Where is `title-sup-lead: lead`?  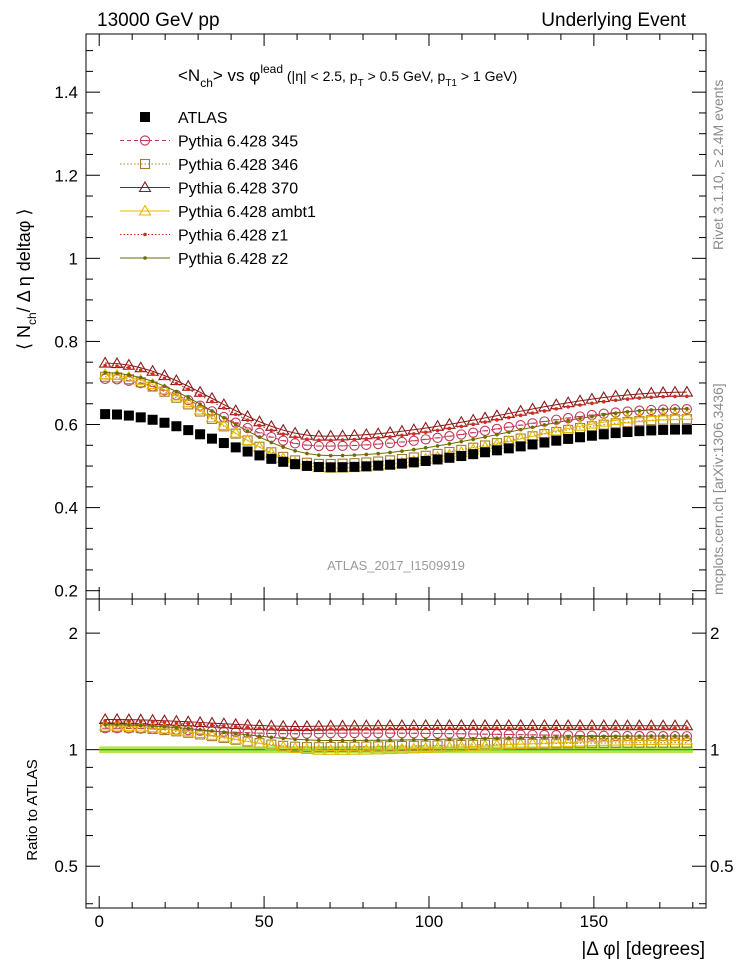
title-sup-lead: lead is located at coordinates (271, 69).